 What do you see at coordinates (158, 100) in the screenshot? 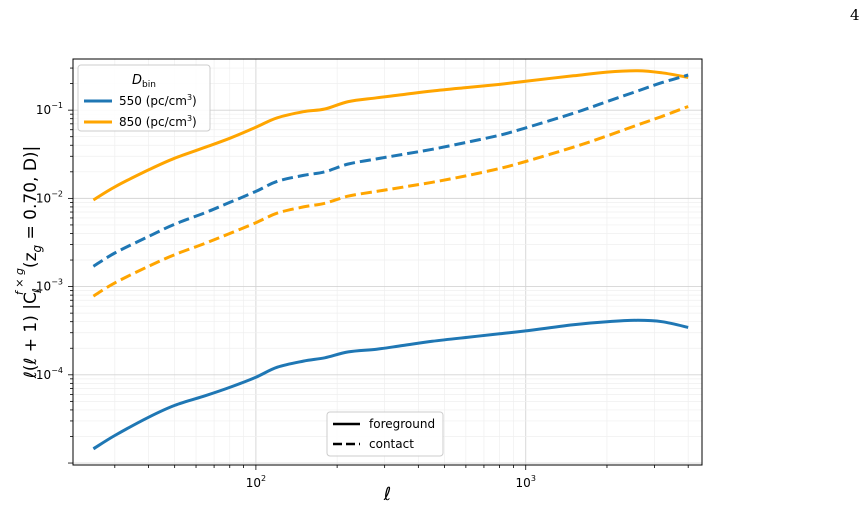
I see `legend-label: 550 (pc/cm3)` at bounding box center [158, 100].